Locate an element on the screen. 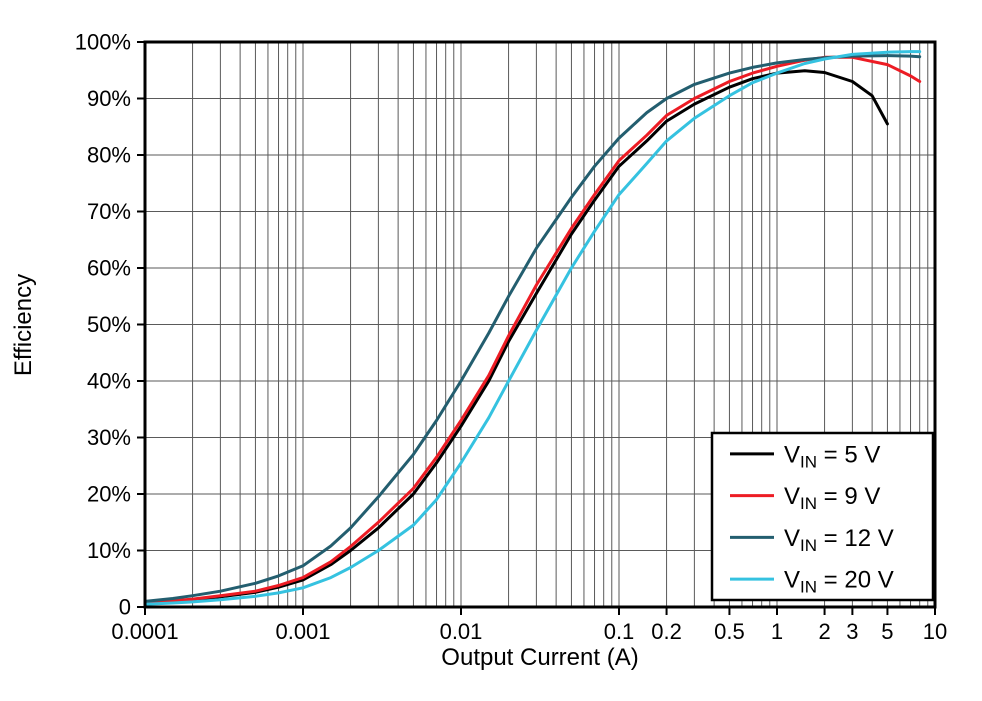  y-tick-label: 10% is located at coordinates (109, 550).